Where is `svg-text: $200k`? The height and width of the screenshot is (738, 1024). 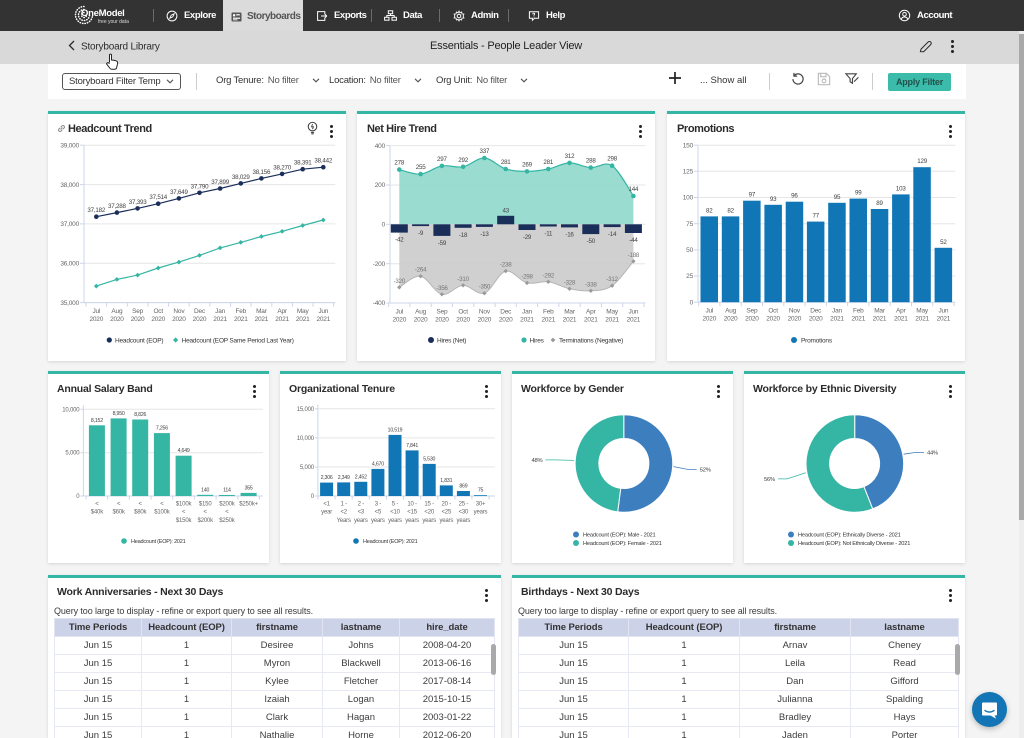
svg-text: $200k is located at coordinates (206, 521).